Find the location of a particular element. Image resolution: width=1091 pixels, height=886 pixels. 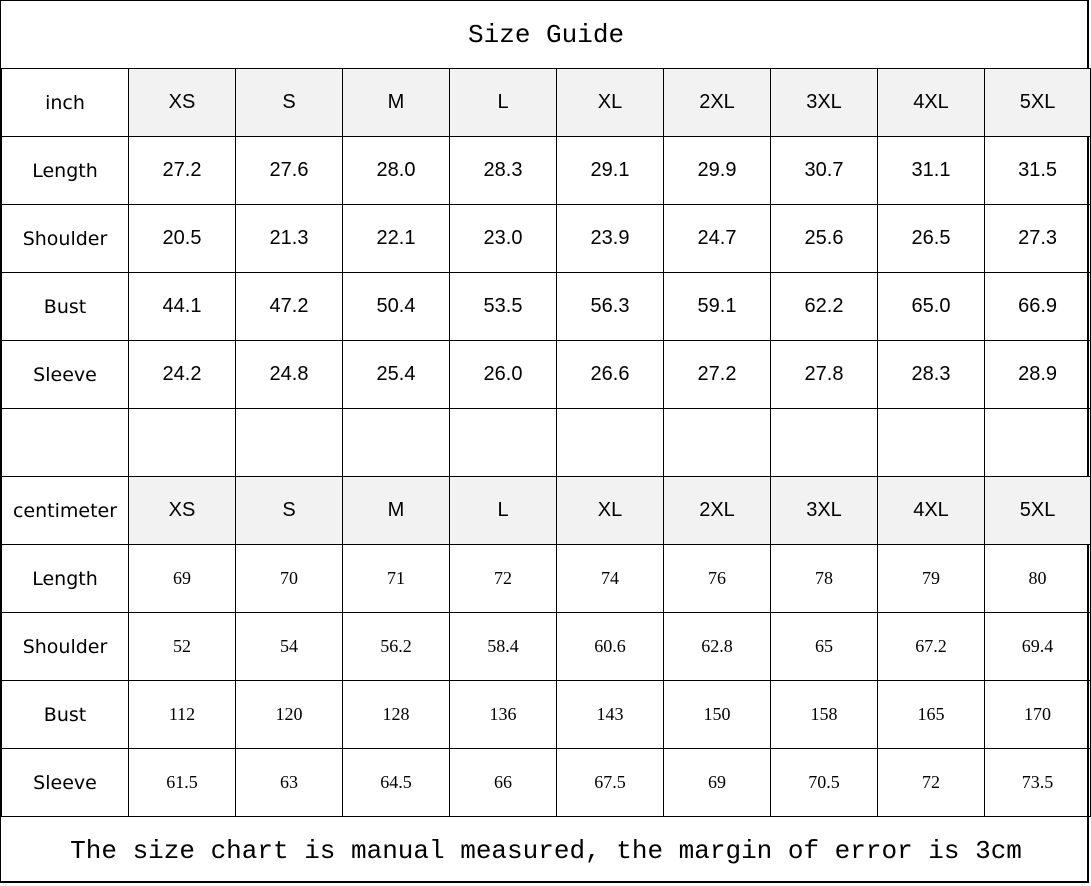

value-cell: 21.3 is located at coordinates (289, 238).